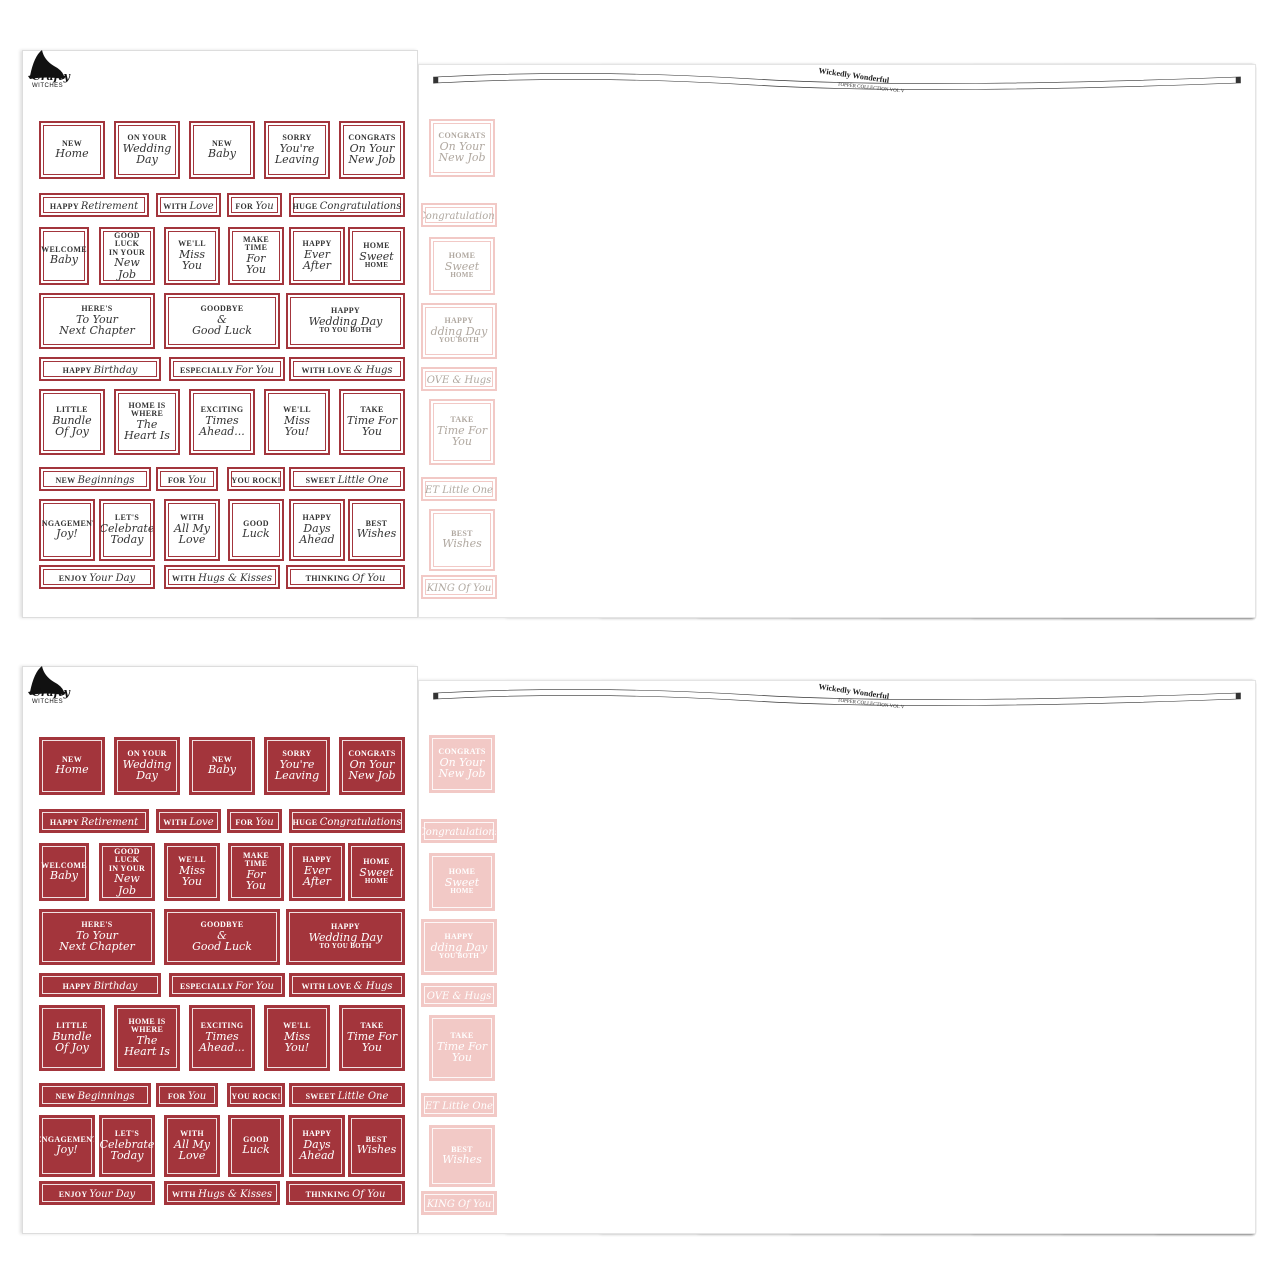  I want to click on topper-welcome-baby: WELCOME Baby, so click(64, 256).